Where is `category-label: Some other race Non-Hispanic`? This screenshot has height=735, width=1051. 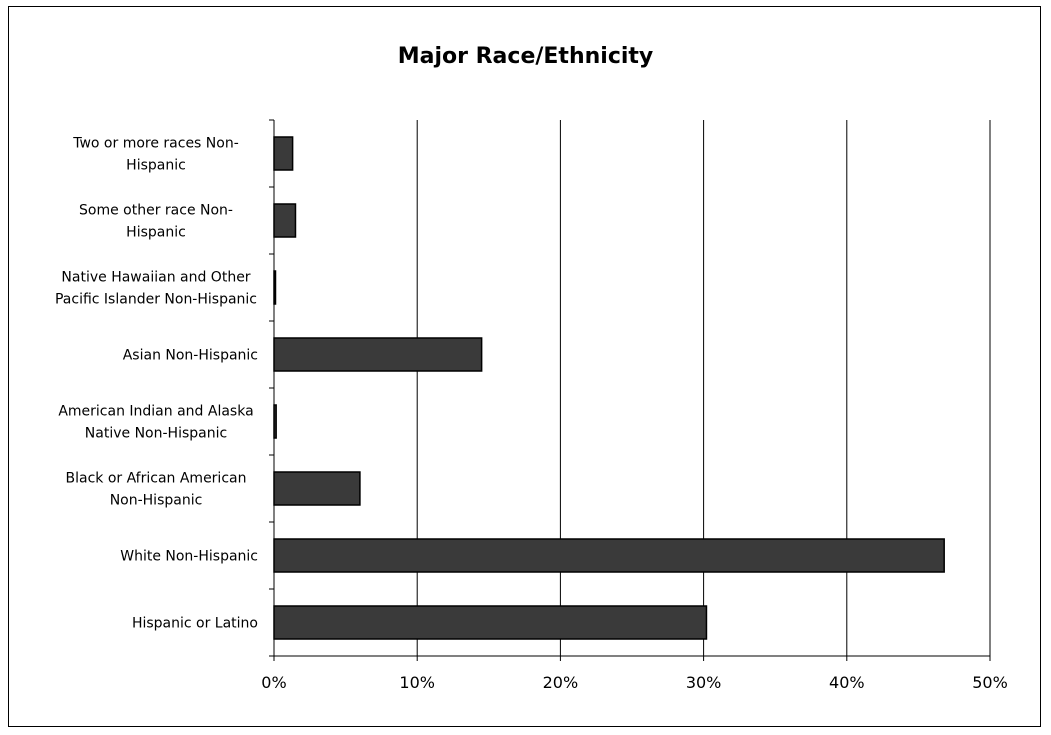
category-label: Some other race Non-Hispanic is located at coordinates (156, 222).